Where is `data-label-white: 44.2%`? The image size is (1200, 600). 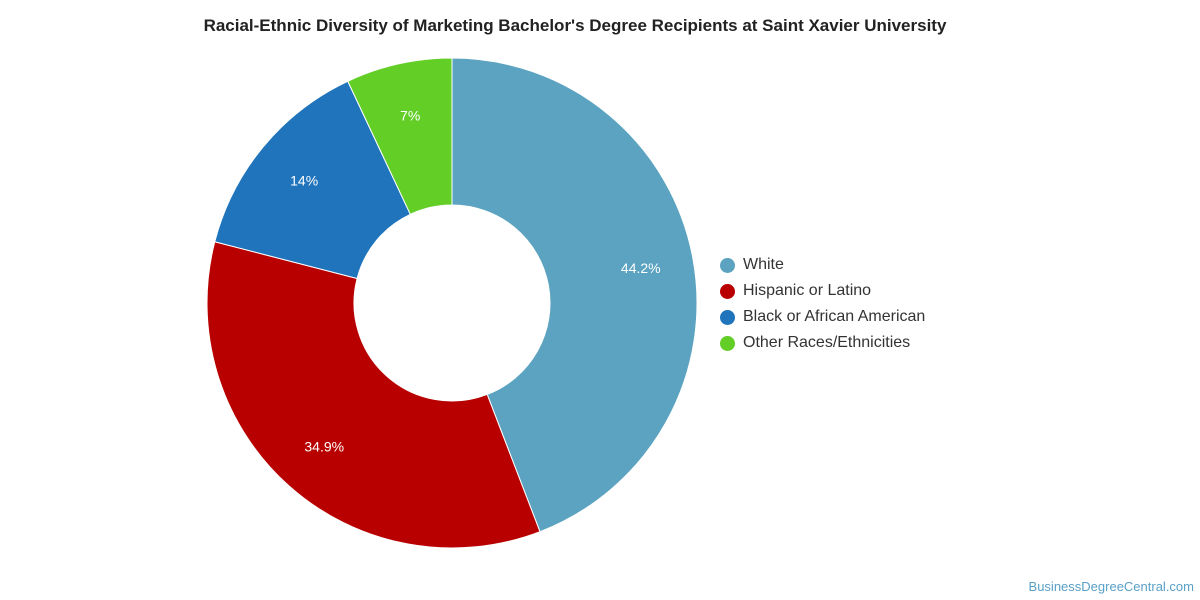
data-label-white: 44.2% is located at coordinates (641, 268).